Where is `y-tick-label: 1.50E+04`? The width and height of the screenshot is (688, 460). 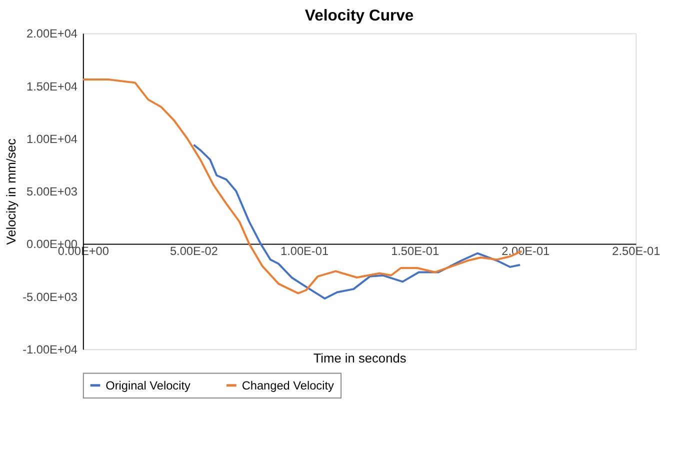
y-tick-label: 1.50E+04 is located at coordinates (52, 86).